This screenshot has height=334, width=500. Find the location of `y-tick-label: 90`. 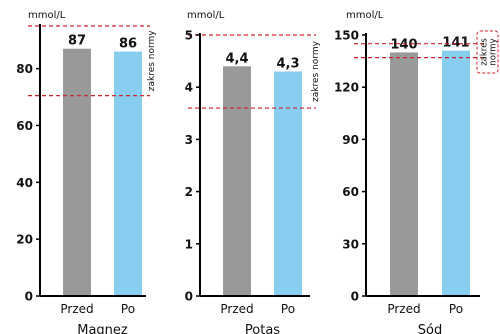

y-tick-label: 90 is located at coordinates (350, 140).